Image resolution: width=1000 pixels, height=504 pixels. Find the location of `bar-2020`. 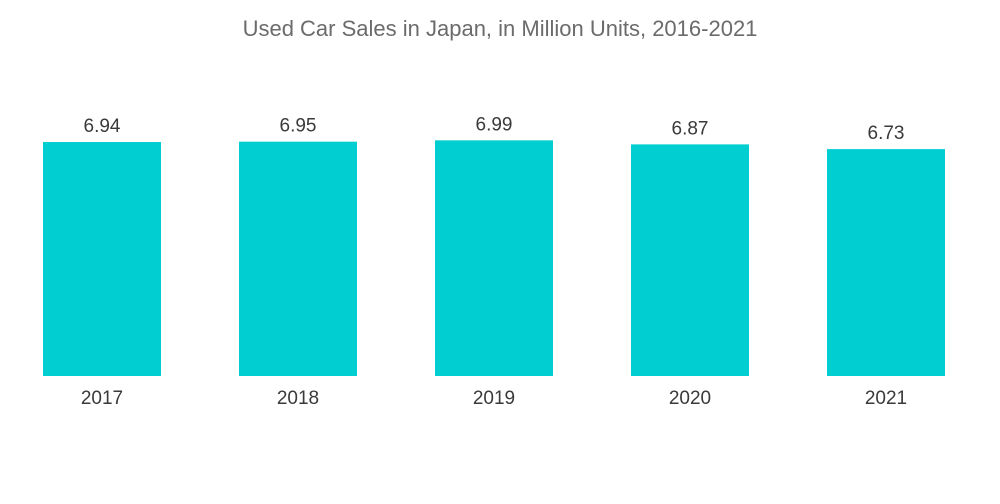

bar-2020 is located at coordinates (690, 260).